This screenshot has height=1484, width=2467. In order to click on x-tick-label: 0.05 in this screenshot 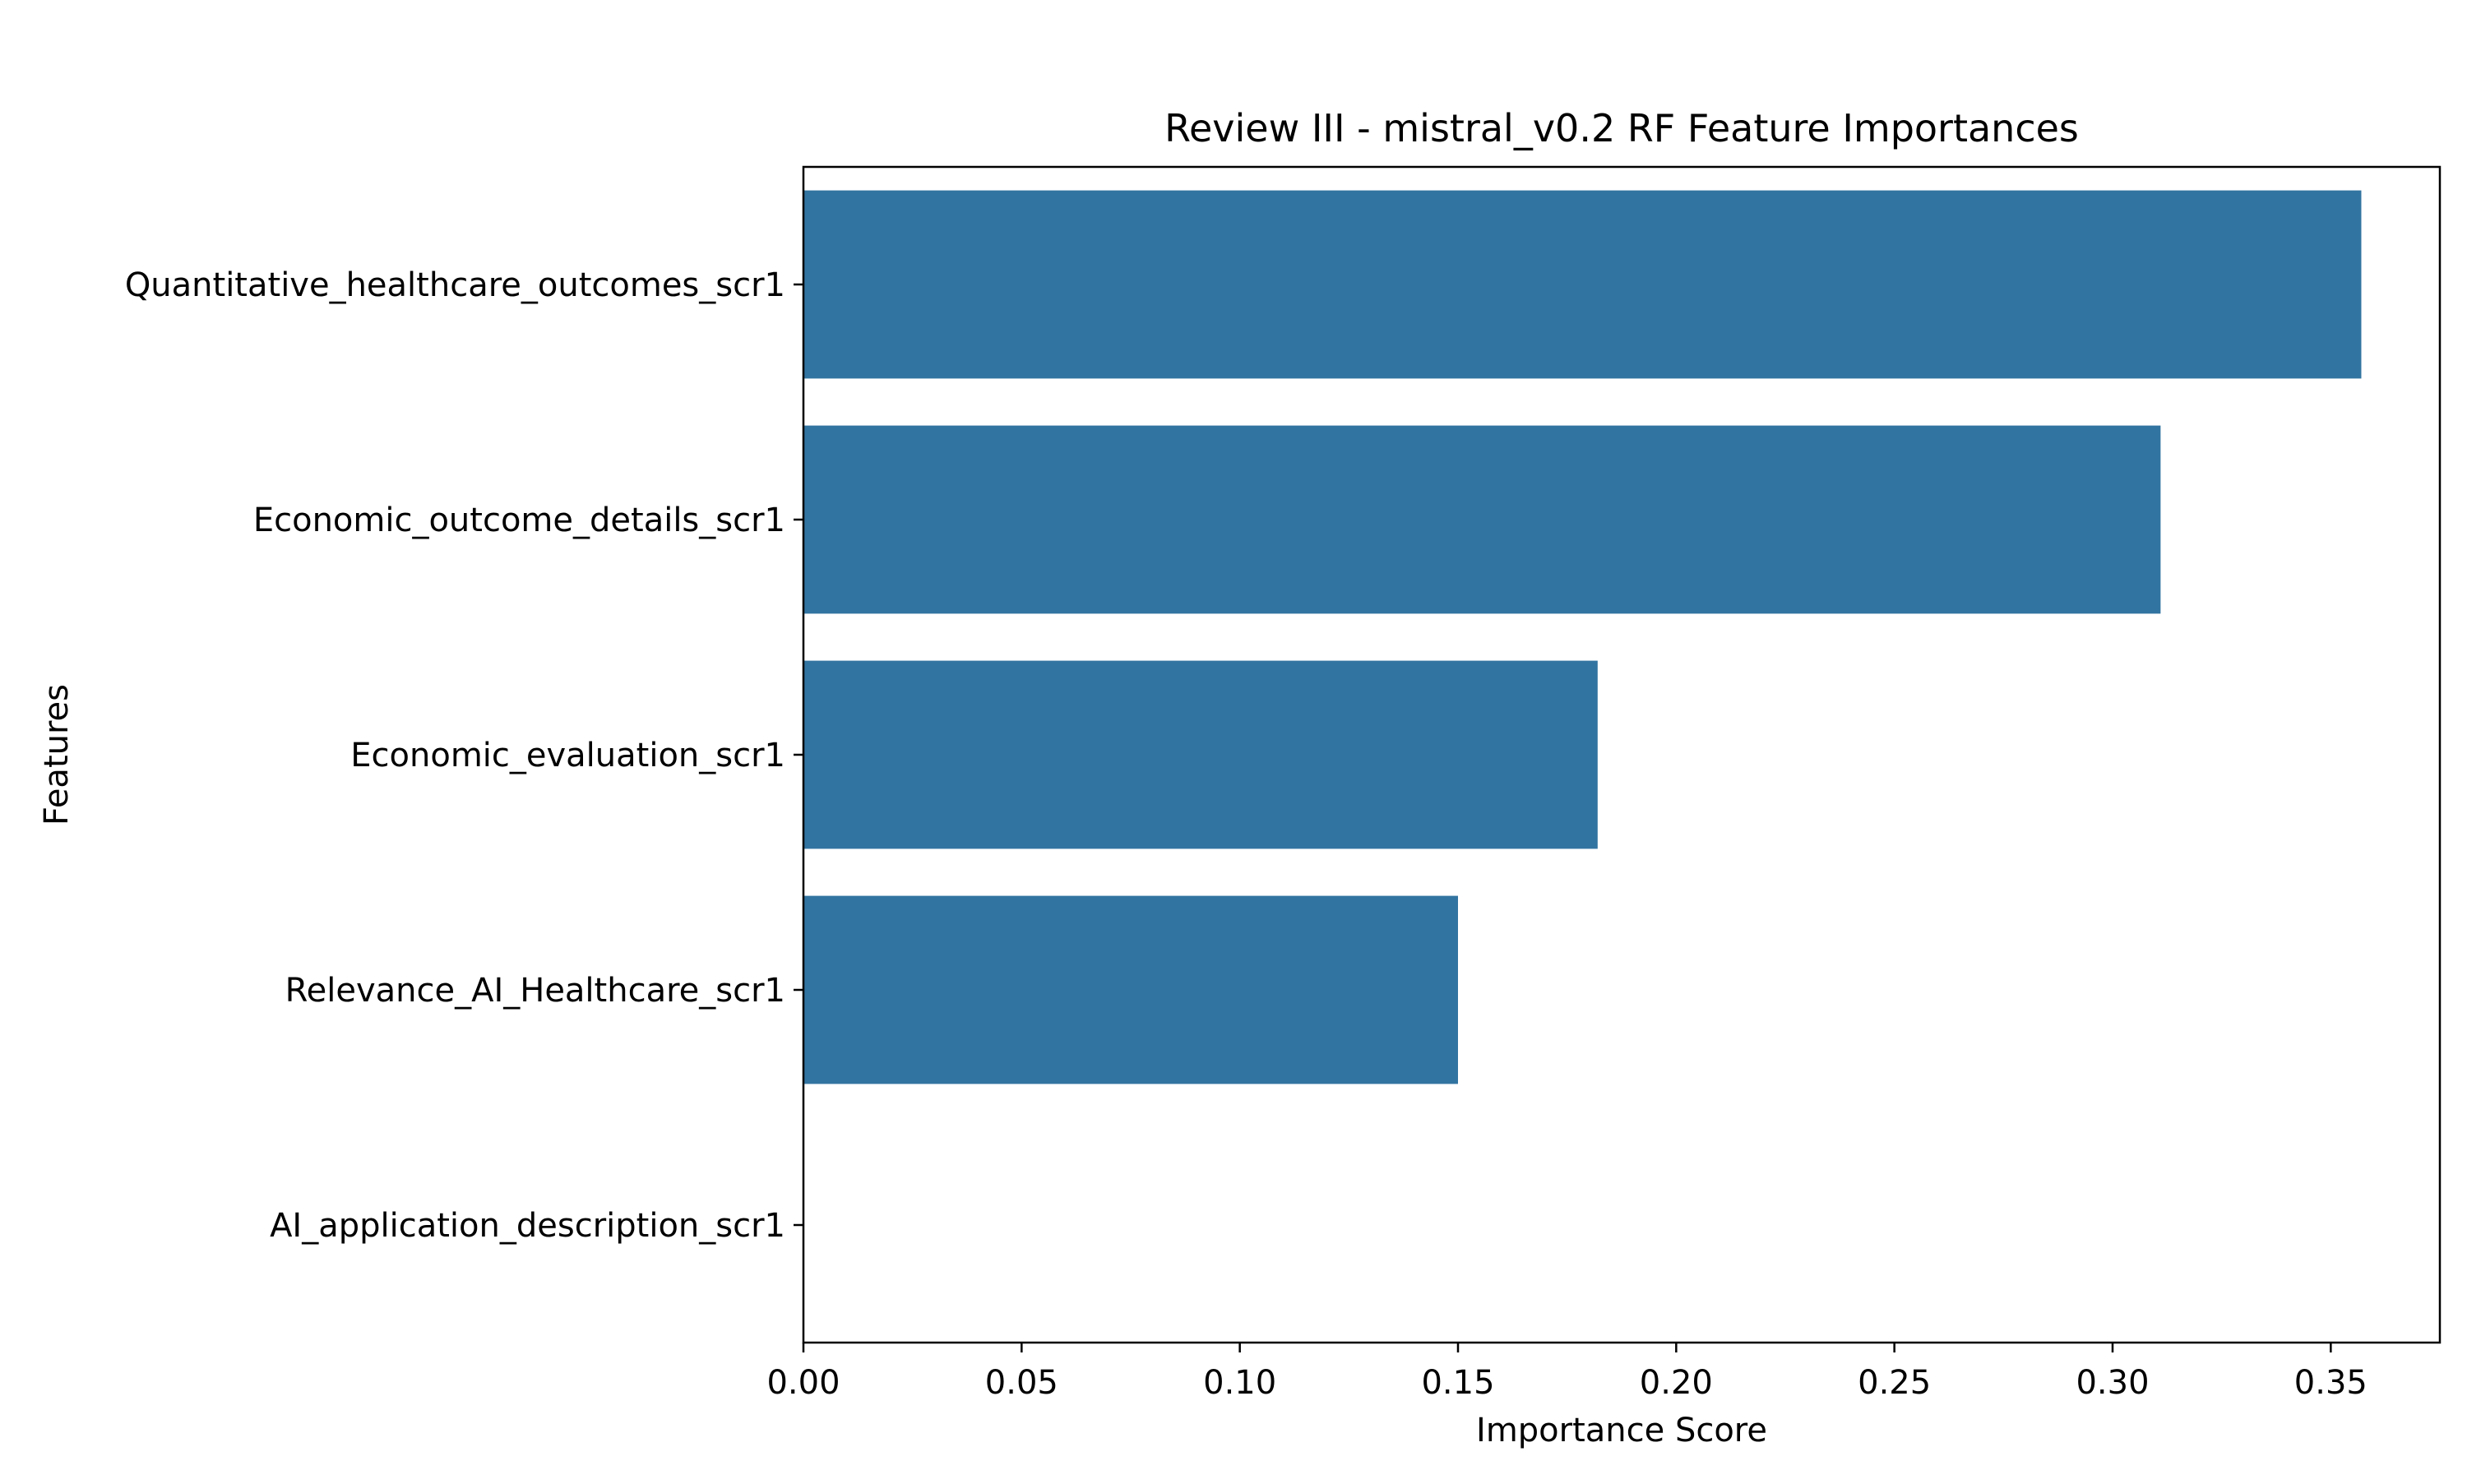, I will do `click(1022, 1383)`.